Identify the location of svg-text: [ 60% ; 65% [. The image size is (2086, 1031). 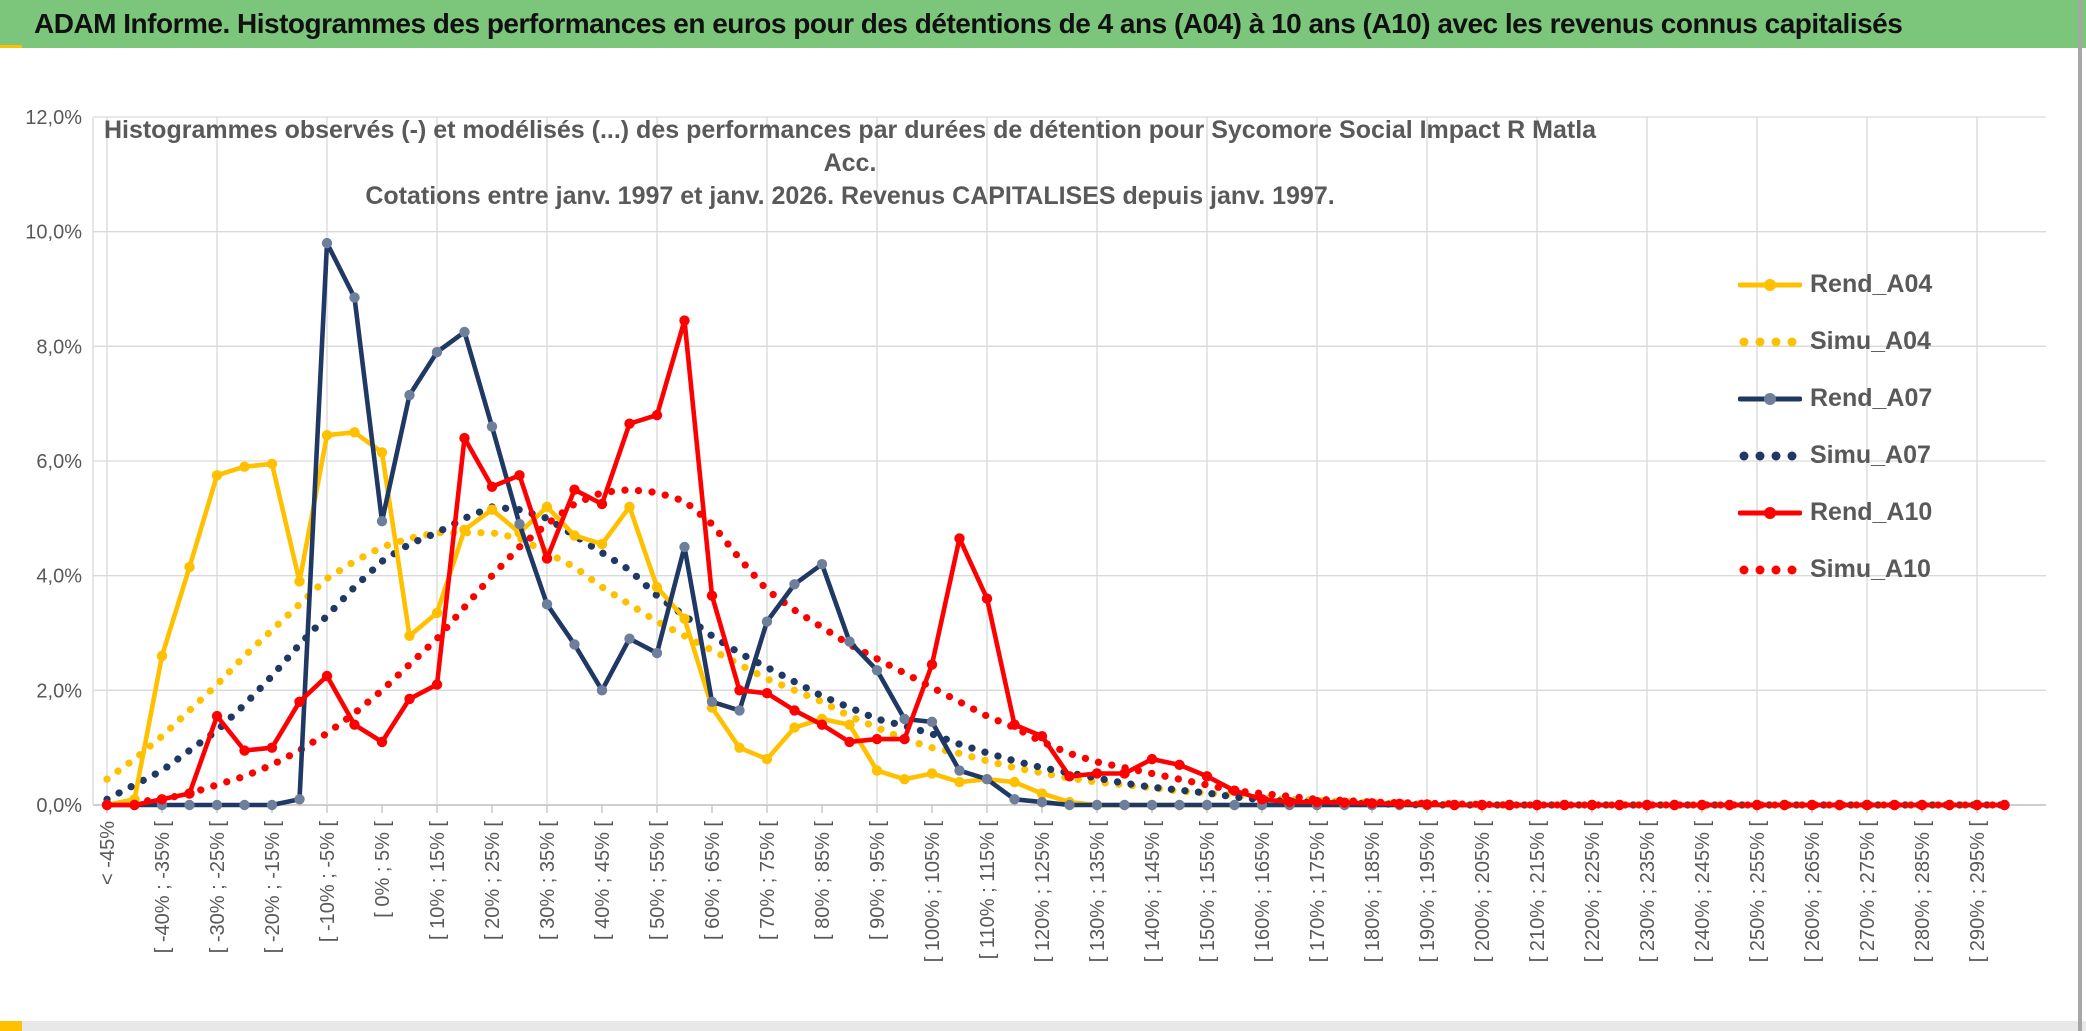
(713, 880).